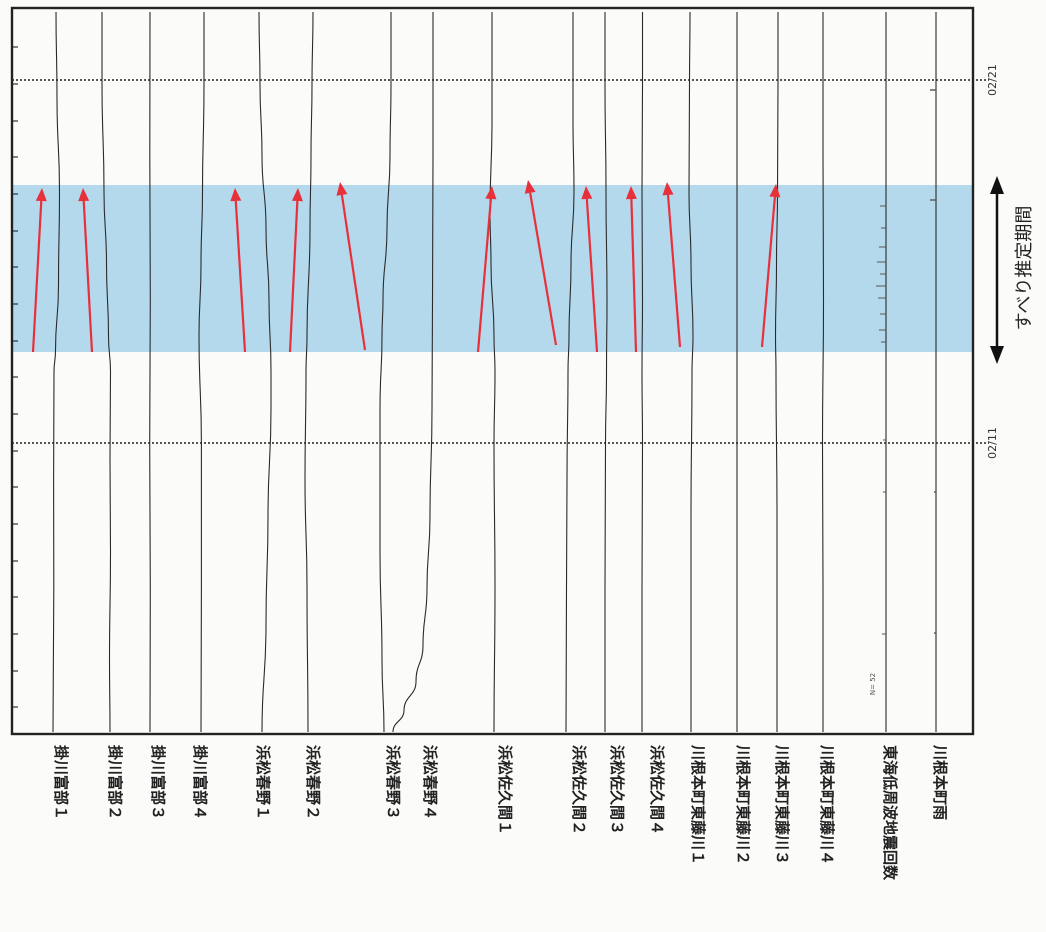  I want to click on period-arrow-head-down, so click(997, 355).